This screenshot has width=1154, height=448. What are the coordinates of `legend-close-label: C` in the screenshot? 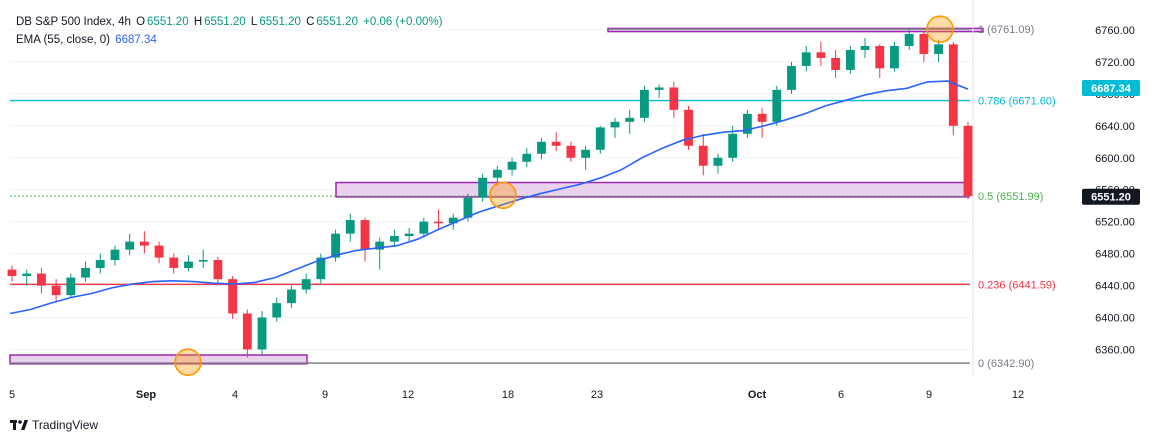 It's located at (310, 22).